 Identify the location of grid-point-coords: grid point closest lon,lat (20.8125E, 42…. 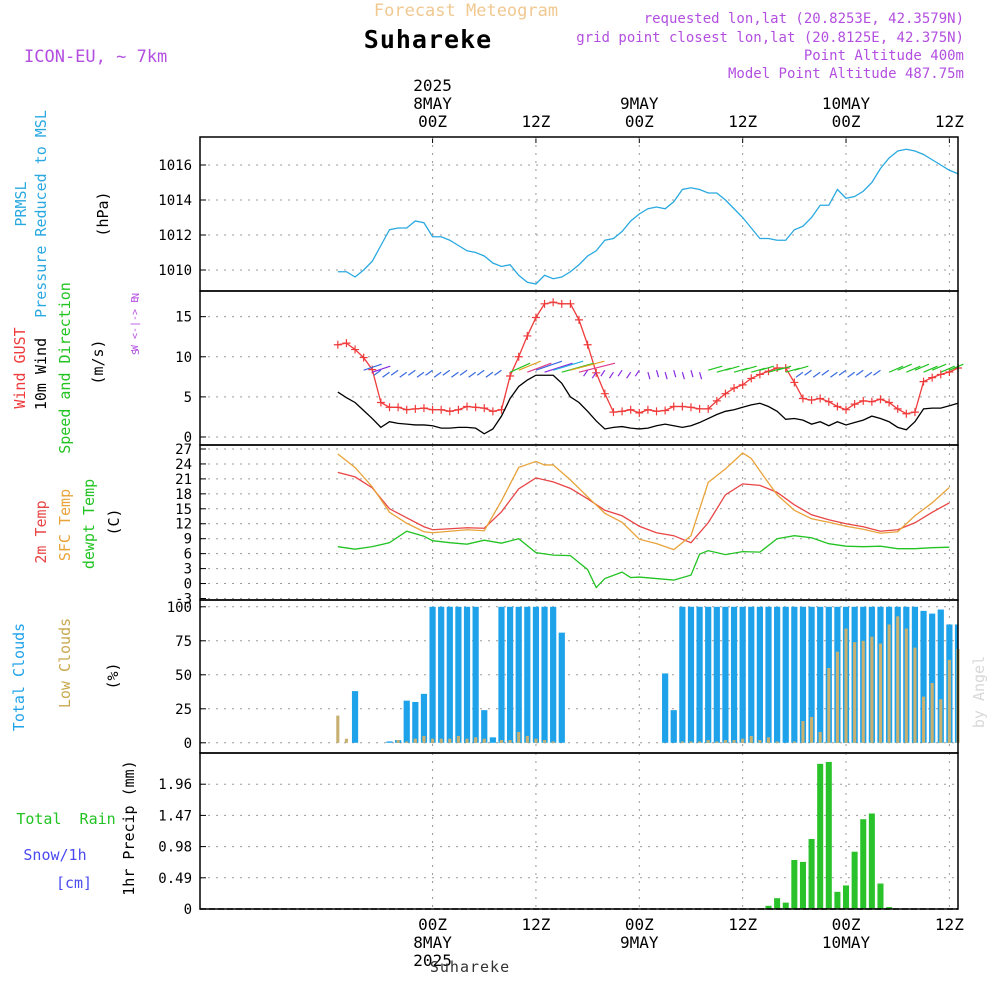
(770, 38).